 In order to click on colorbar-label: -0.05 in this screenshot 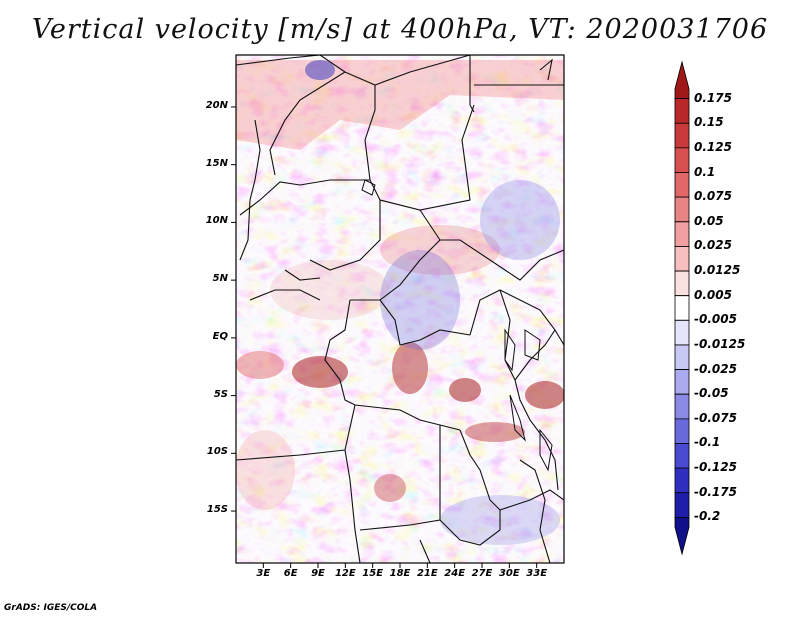, I will do `click(711, 393)`.